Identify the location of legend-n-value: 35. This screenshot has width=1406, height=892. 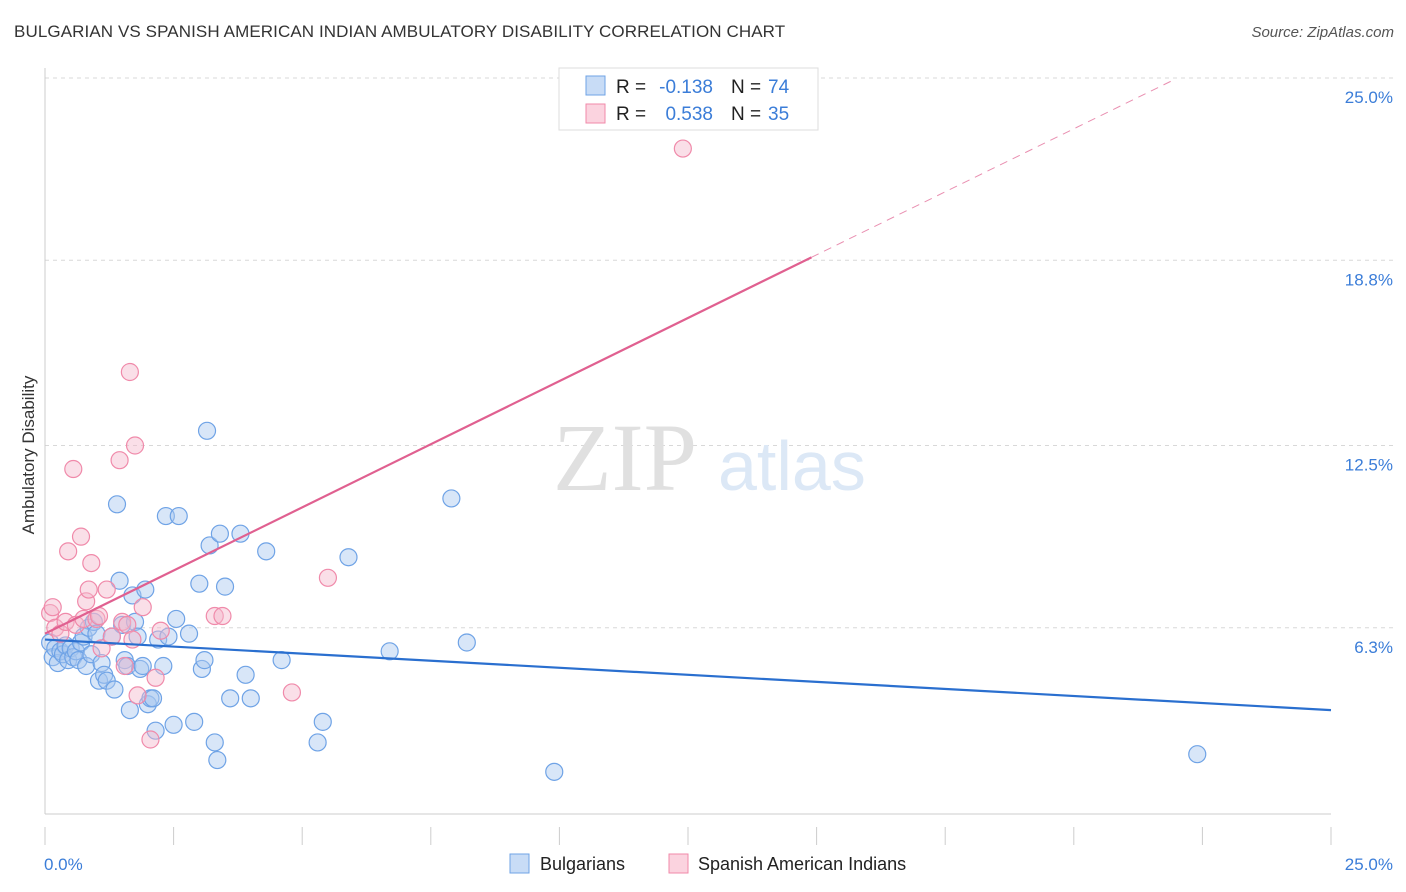
(778, 114).